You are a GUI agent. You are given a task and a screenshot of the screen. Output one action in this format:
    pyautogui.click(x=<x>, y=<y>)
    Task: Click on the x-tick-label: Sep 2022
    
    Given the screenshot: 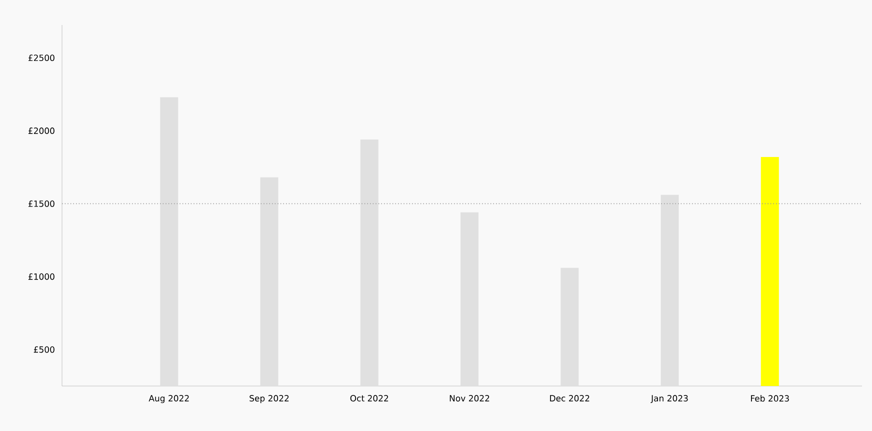 What is the action you would take?
    pyautogui.click(x=269, y=399)
    